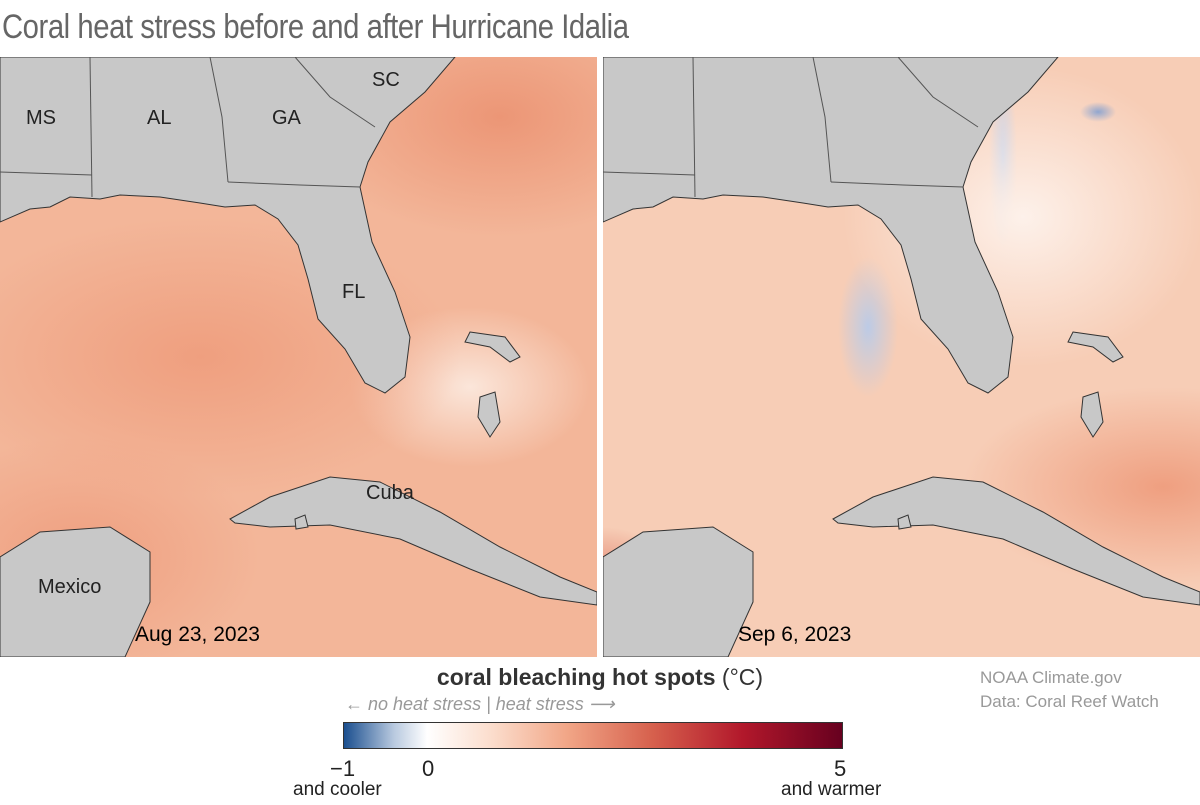 The image size is (1200, 805). I want to click on colorbar, so click(593, 735).